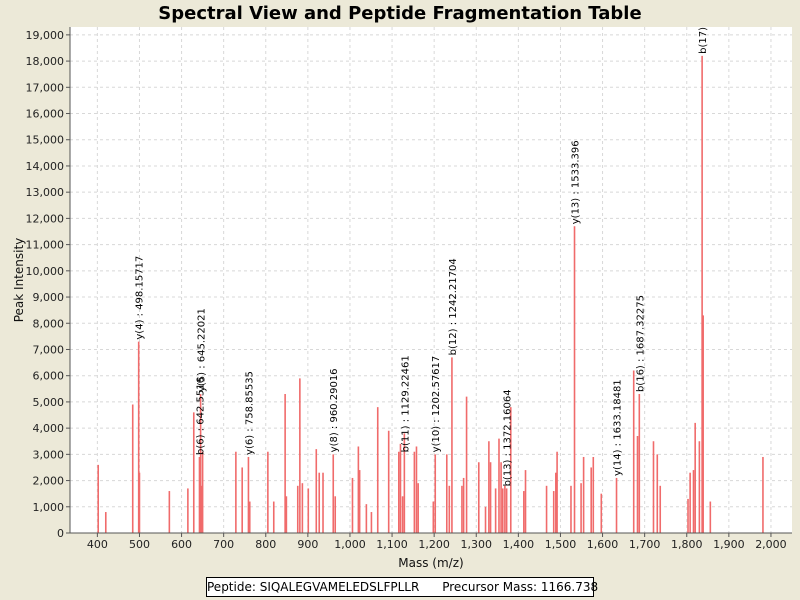 The width and height of the screenshot is (800, 600). Describe the element at coordinates (45, 87) in the screenshot. I see `y-tick-label: 17,000` at that location.